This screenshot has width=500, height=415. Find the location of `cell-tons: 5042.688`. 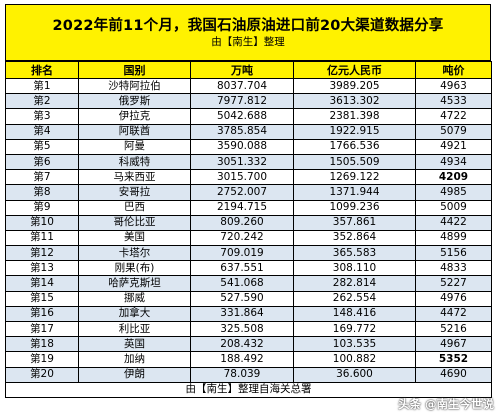

cell-tons: 5042.688 is located at coordinates (242, 116).